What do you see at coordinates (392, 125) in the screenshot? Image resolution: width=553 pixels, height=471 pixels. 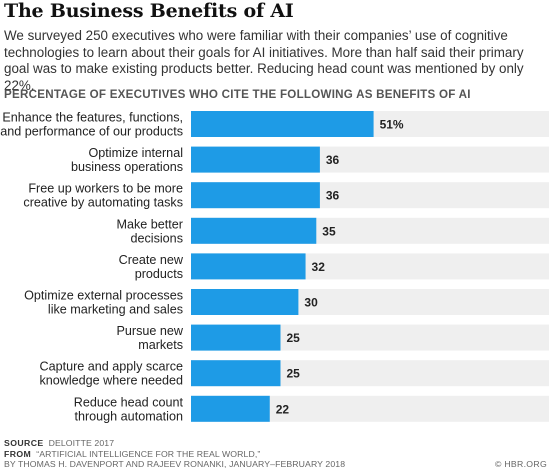 I see `bar-value-label: 51%` at bounding box center [392, 125].